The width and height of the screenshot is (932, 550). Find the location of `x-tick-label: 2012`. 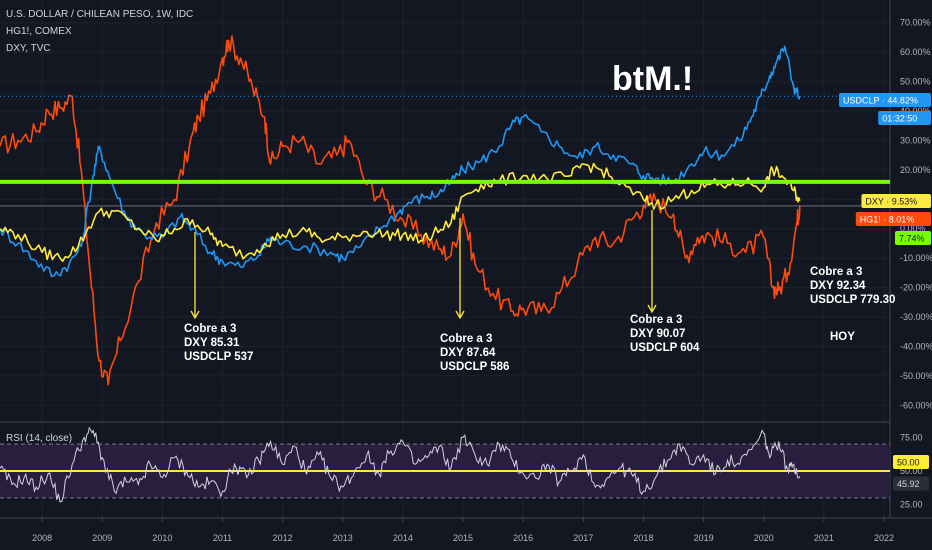

x-tick-label: 2012 is located at coordinates (283, 538).